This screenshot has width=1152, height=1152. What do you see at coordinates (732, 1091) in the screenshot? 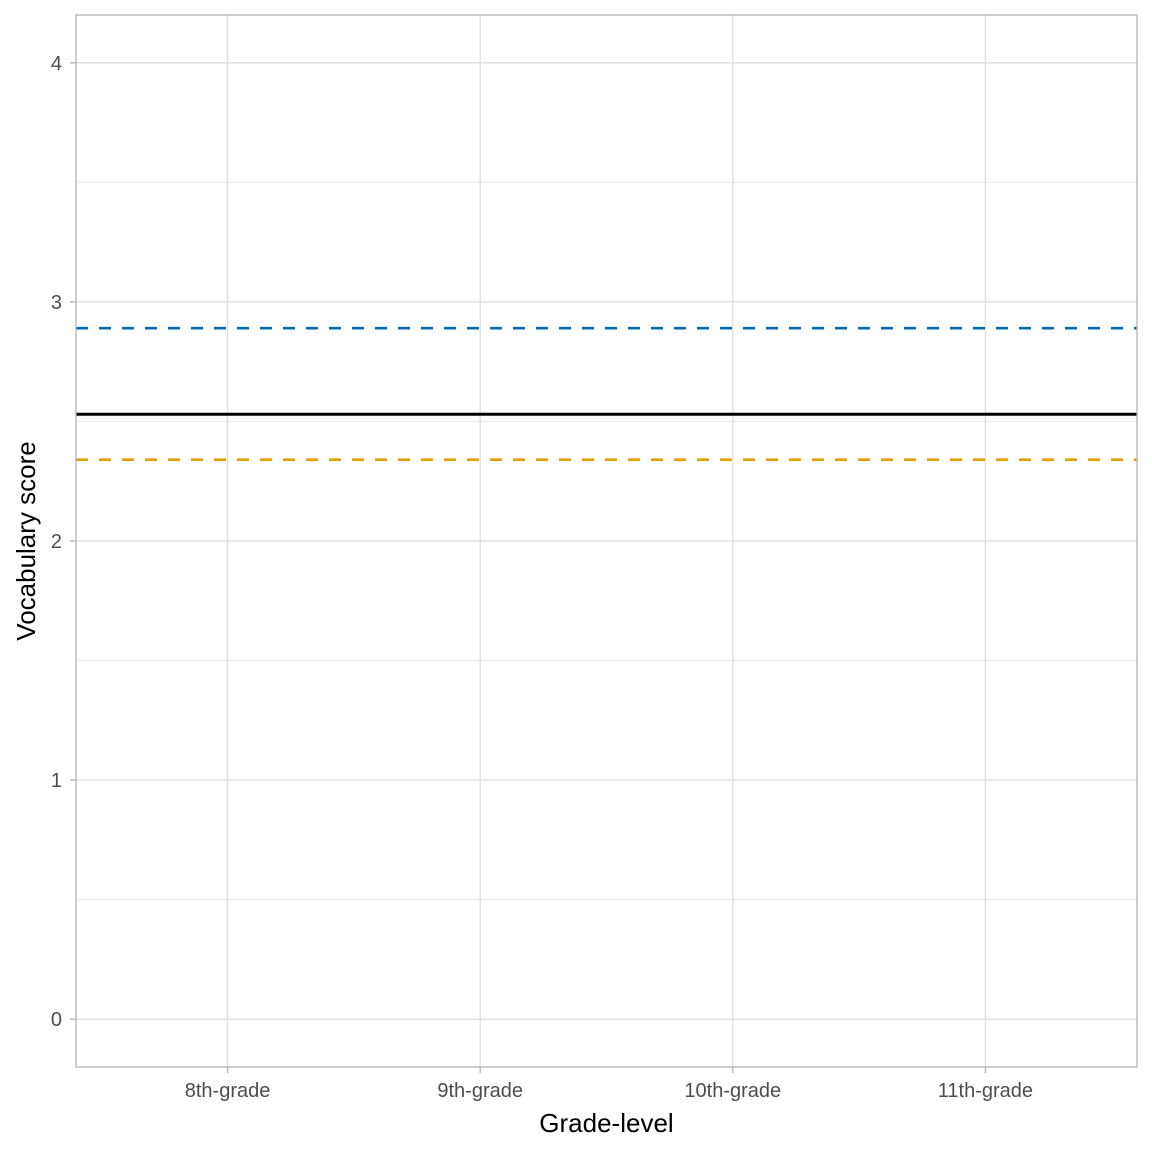
I see `x-tick-label: 10th-grade` at bounding box center [732, 1091].